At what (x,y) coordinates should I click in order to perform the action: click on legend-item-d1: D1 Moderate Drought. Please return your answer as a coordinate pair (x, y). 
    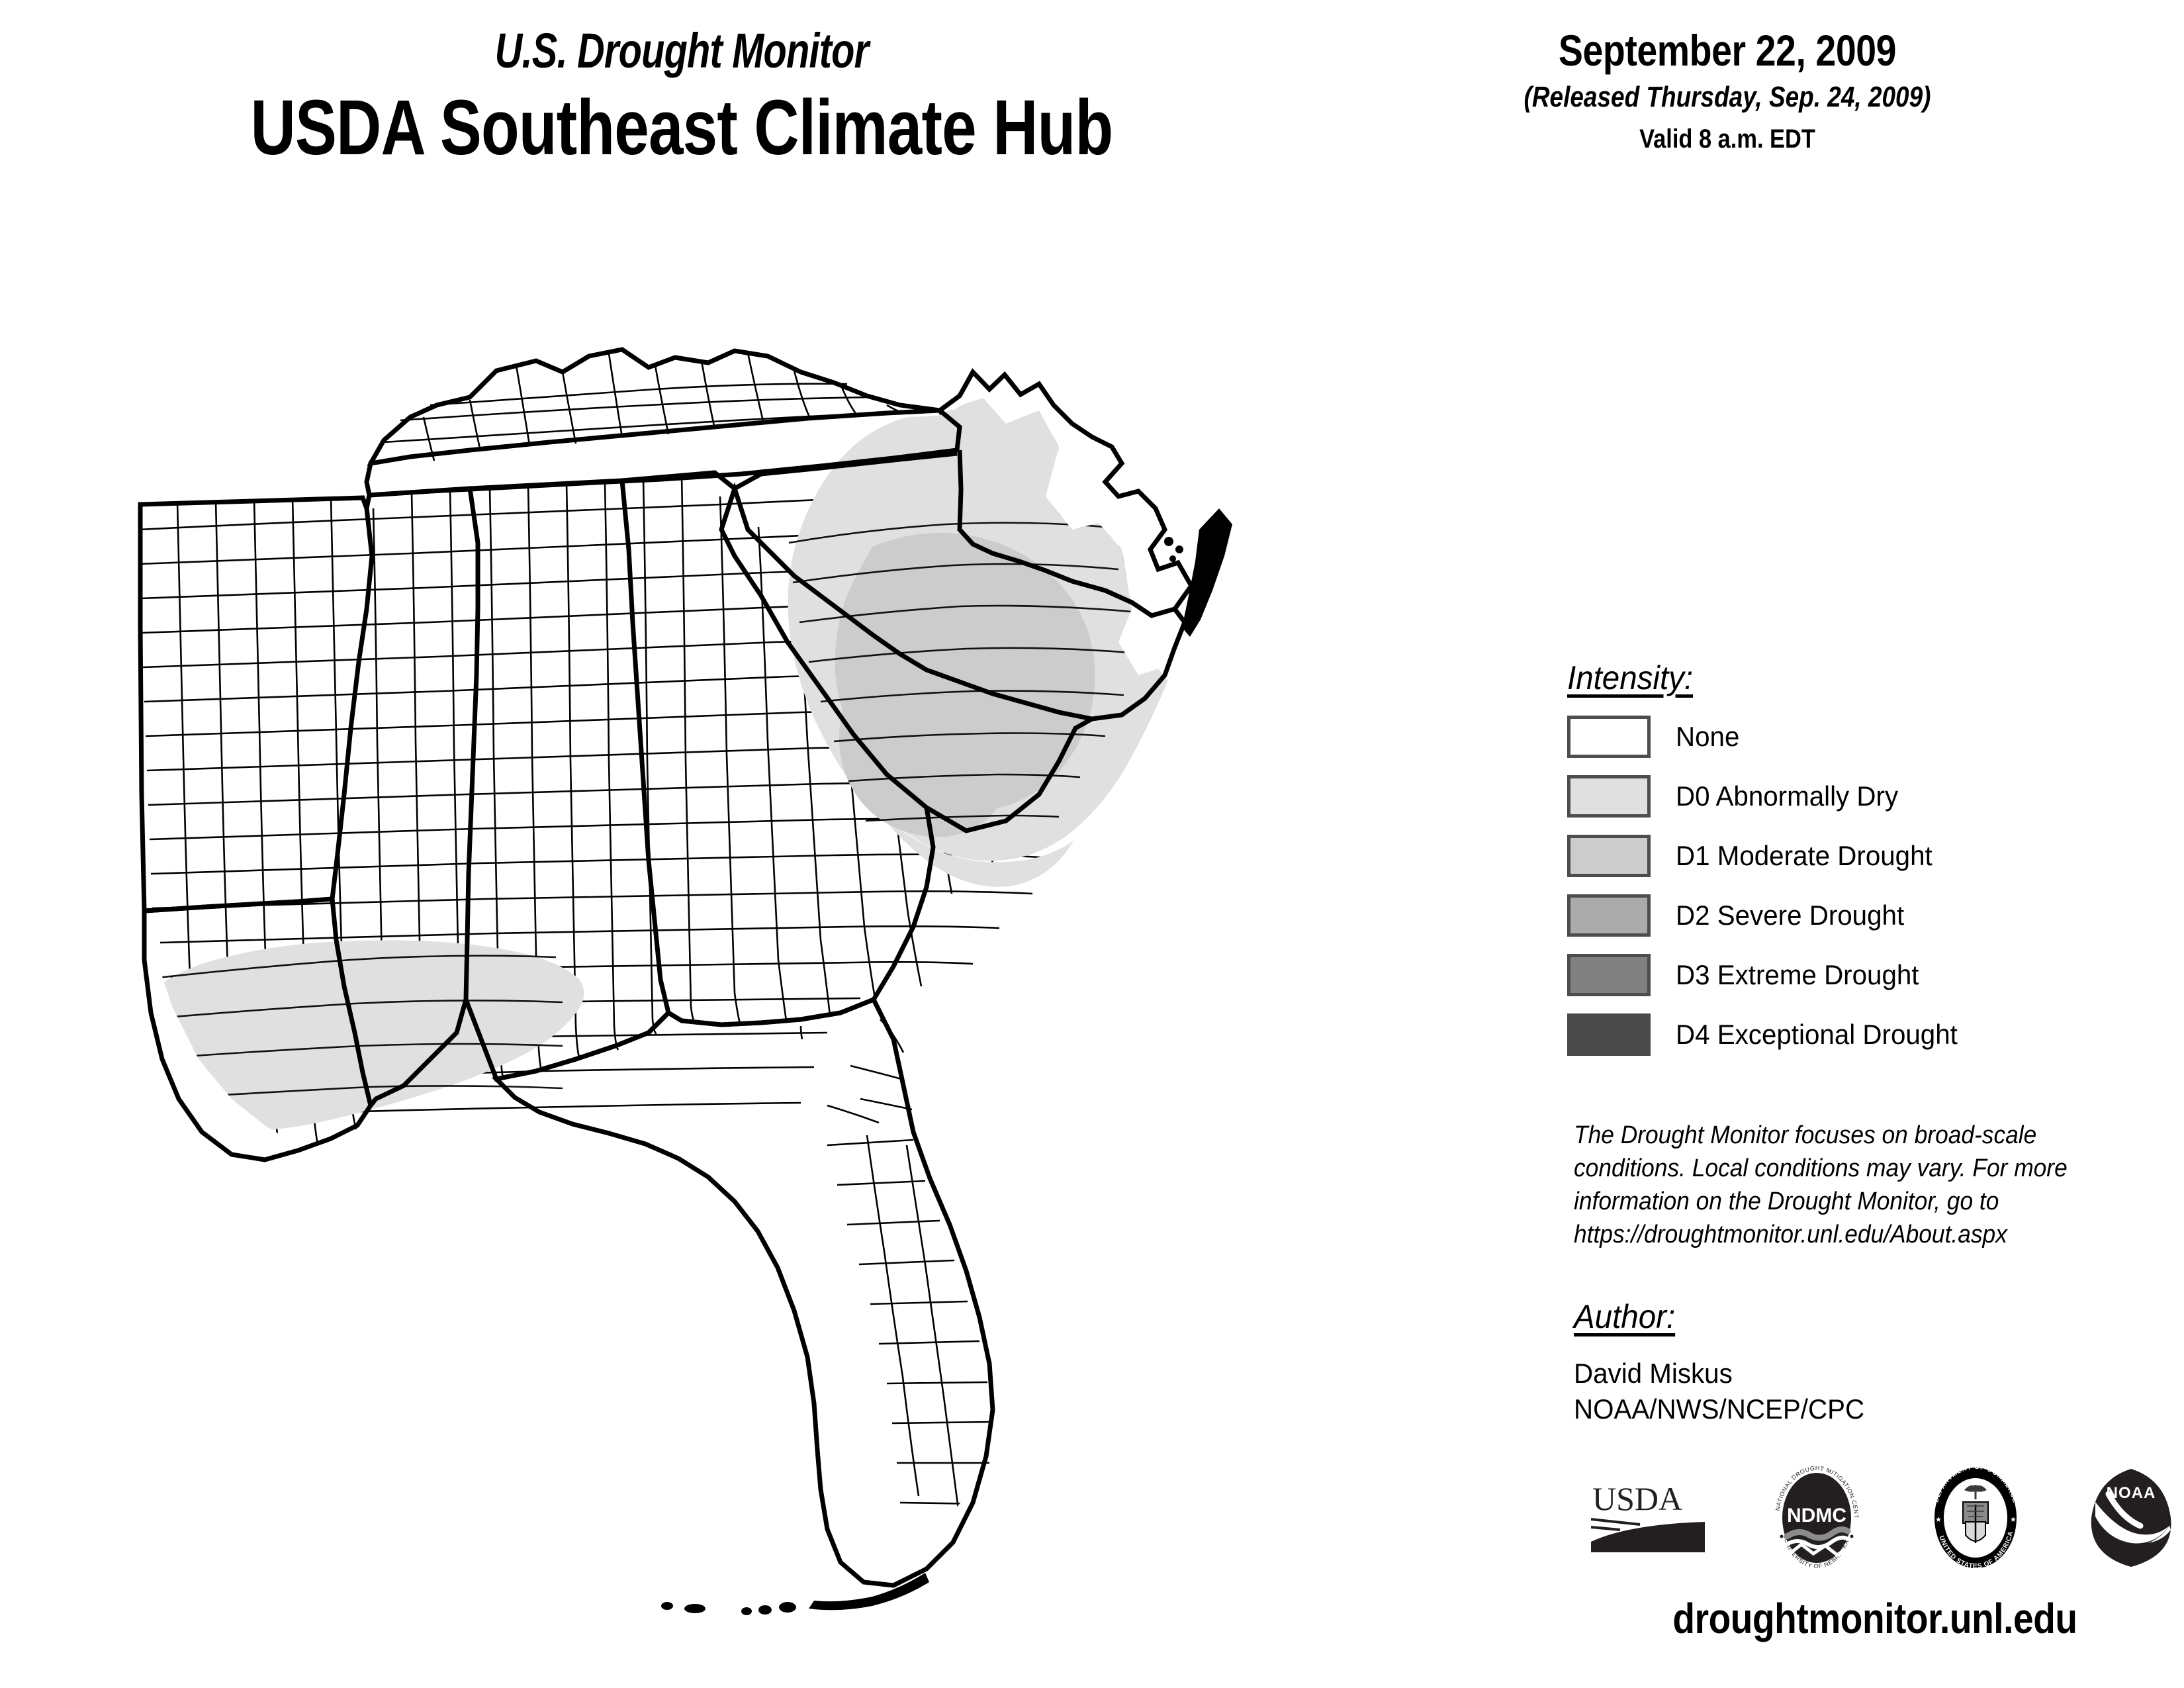
    Looking at the image, I should click on (1865, 855).